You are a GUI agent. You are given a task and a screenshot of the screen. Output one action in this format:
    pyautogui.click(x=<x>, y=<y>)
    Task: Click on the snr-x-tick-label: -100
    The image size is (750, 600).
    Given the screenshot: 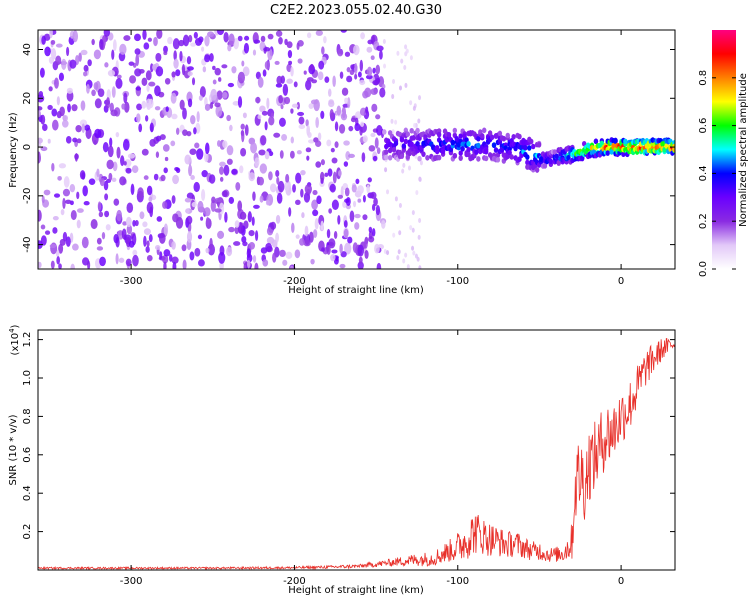 What is the action you would take?
    pyautogui.click(x=457, y=581)
    